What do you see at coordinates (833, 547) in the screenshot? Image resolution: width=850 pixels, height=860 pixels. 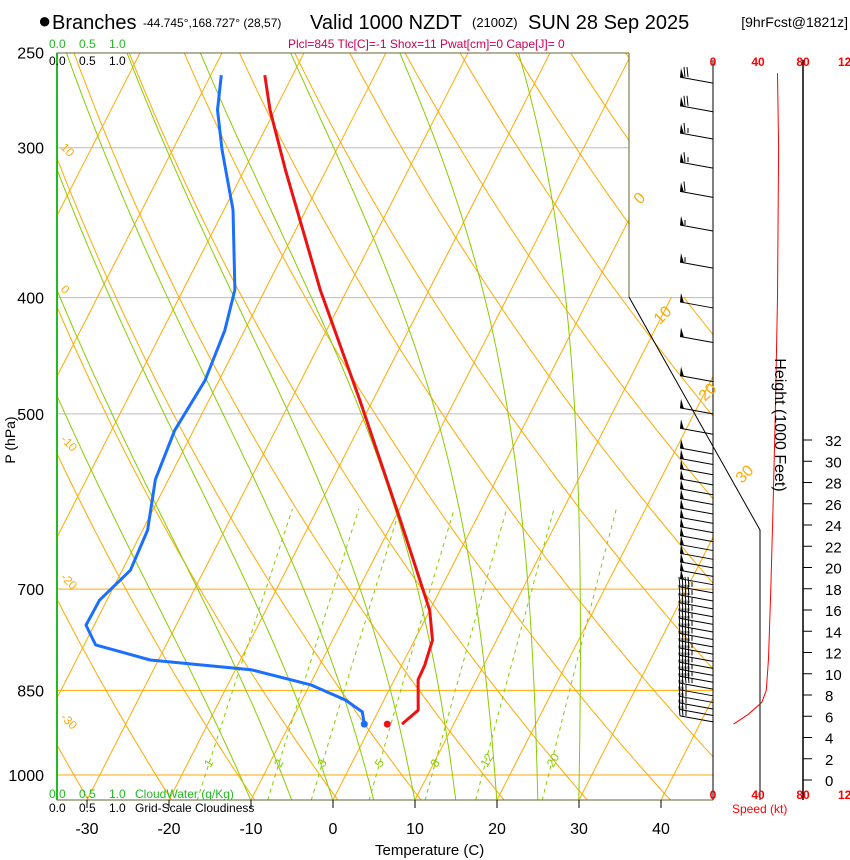 I see `height-tick-label: 22` at bounding box center [833, 547].